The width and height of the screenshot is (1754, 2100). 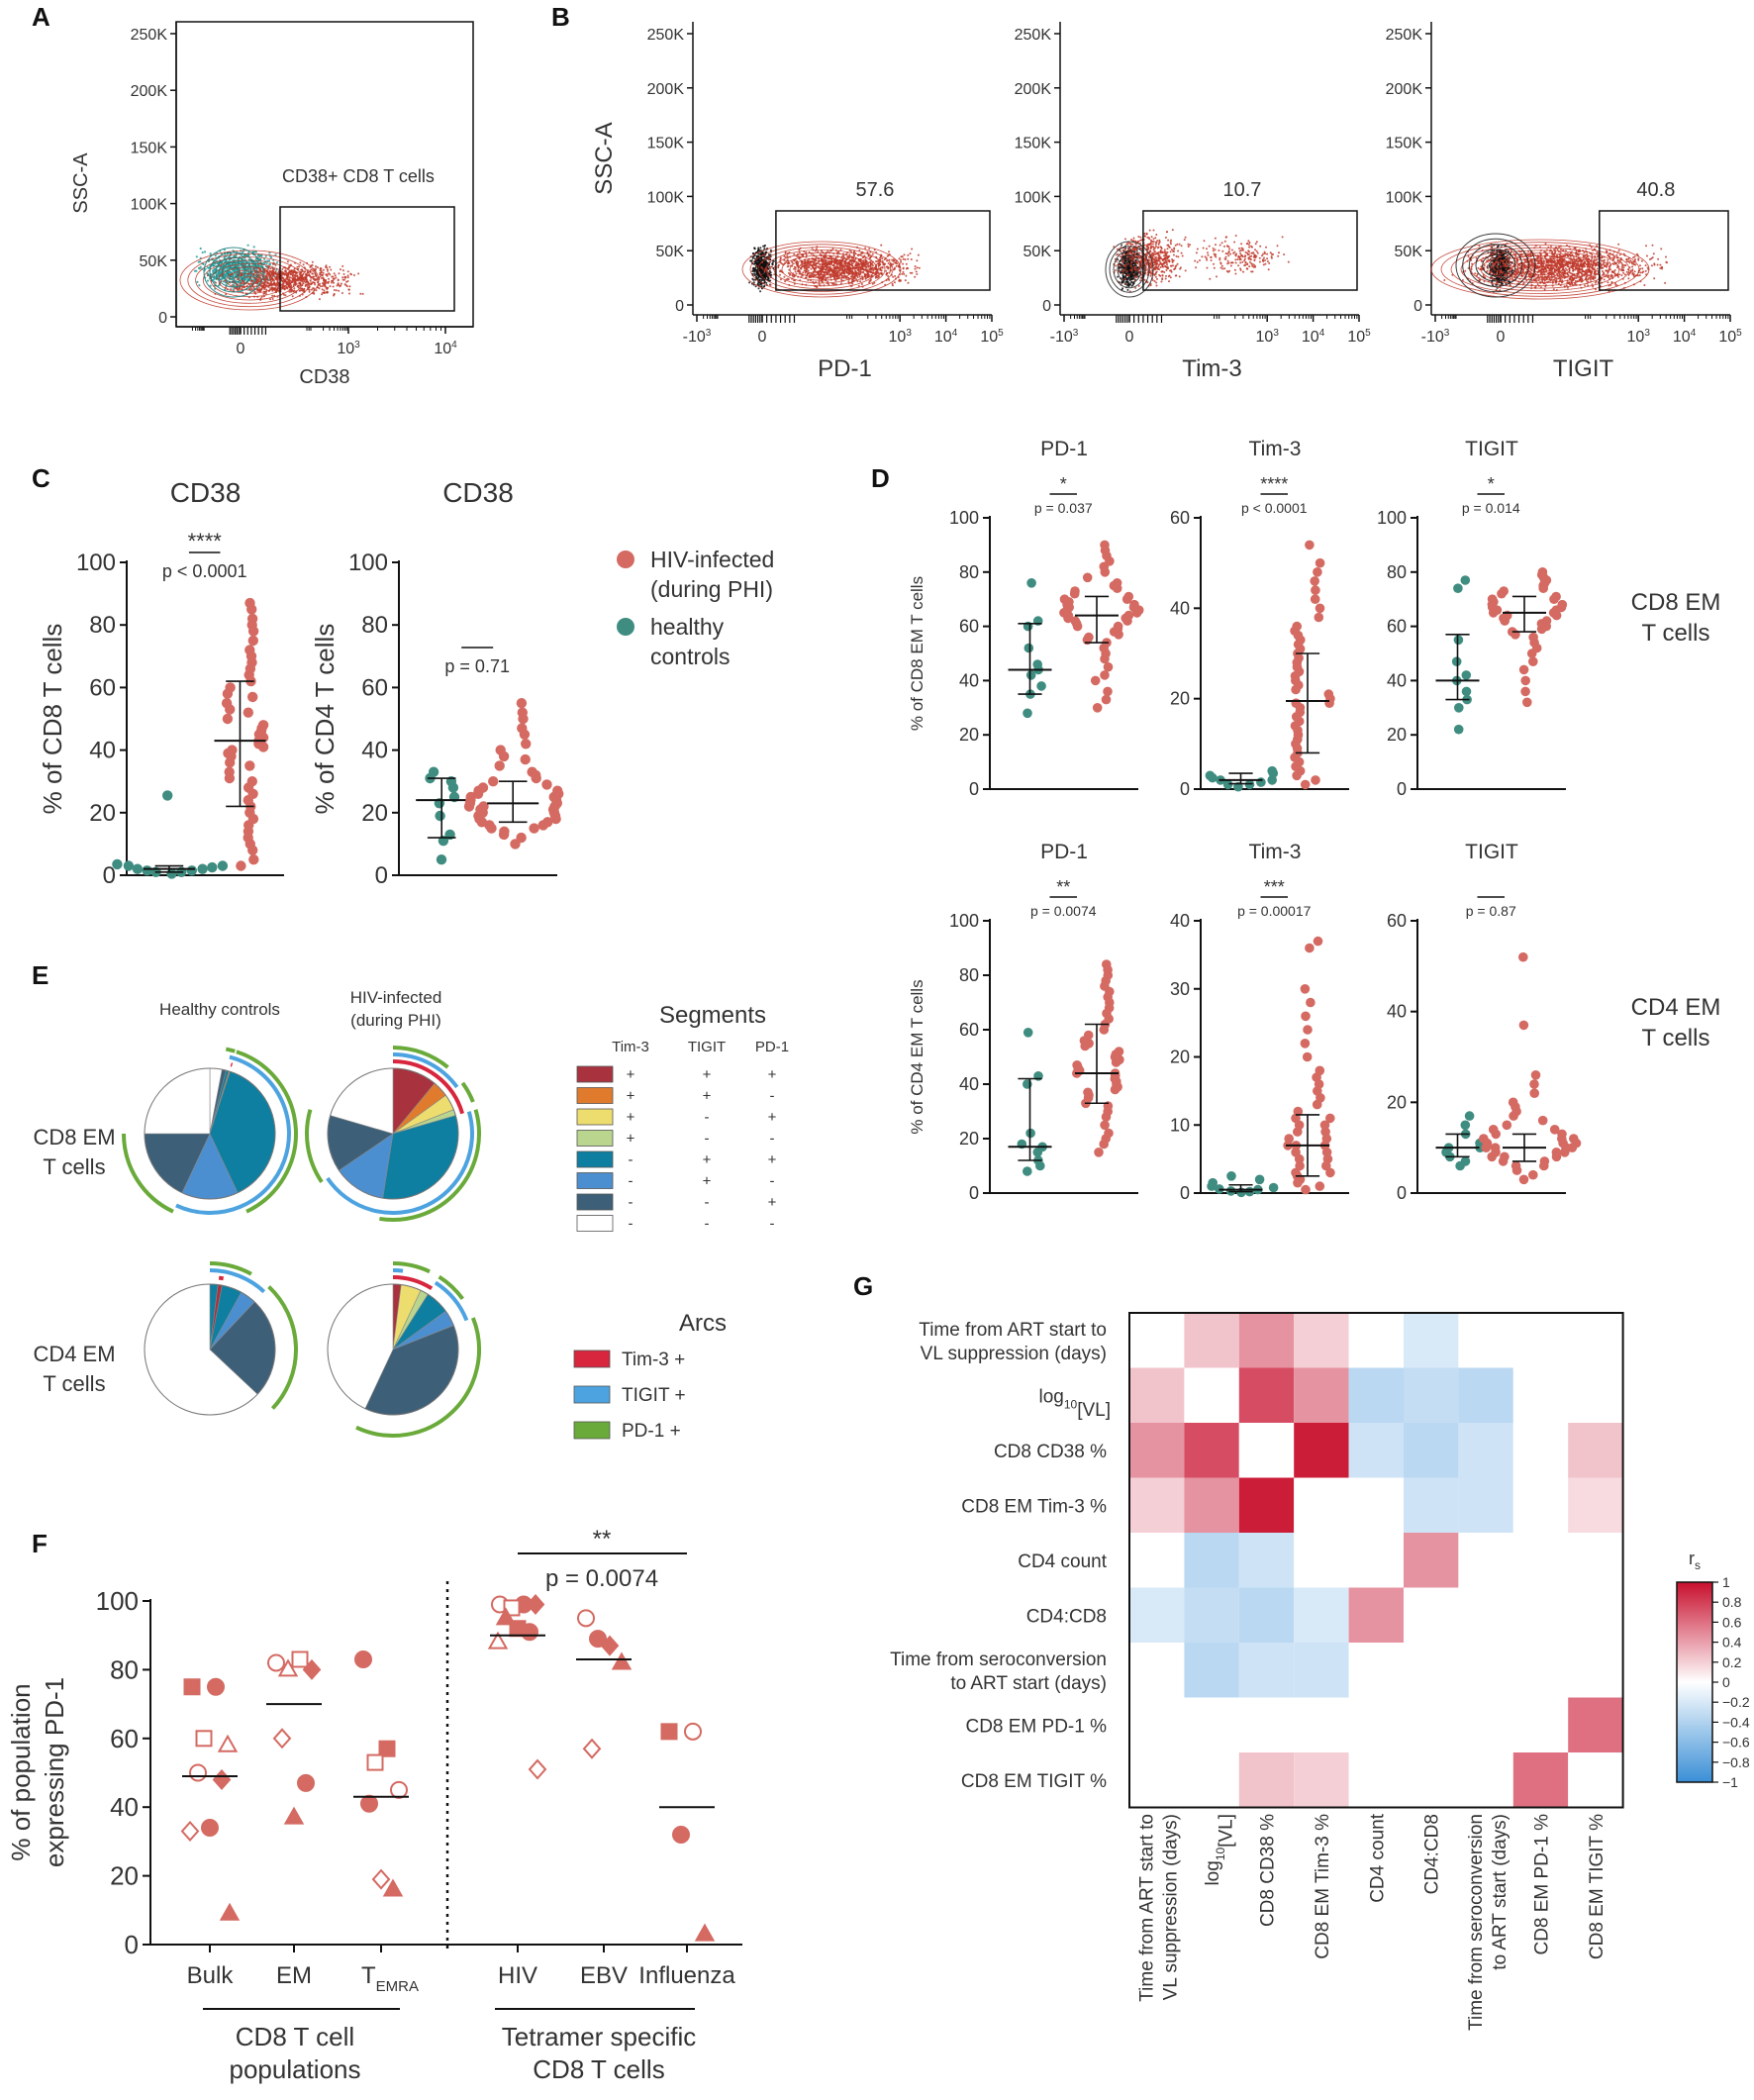 I want to click on y-axis-label: SSC-A, so click(x=81, y=183).